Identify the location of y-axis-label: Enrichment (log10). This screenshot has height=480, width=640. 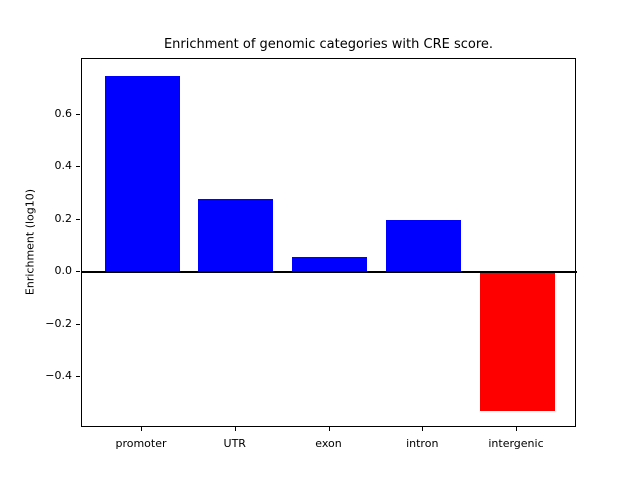
(30, 242).